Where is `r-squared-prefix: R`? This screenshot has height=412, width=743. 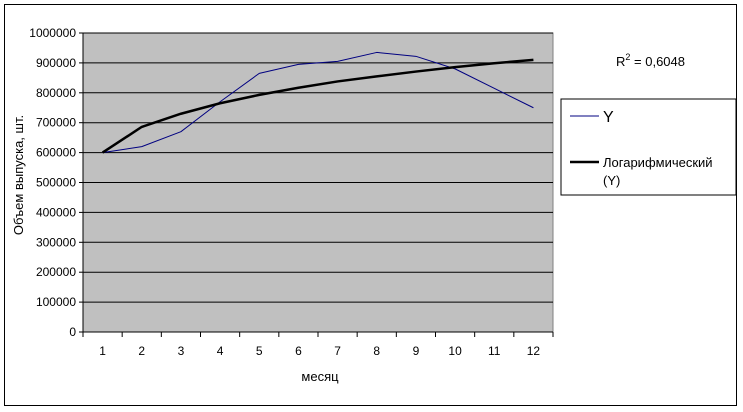 r-squared-prefix: R is located at coordinates (620, 61).